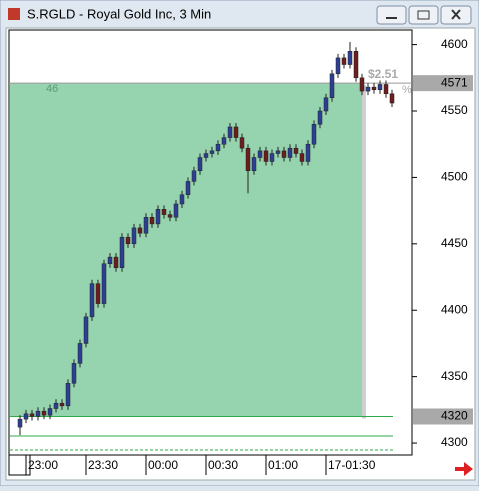 Image resolution: width=479 pixels, height=491 pixels. What do you see at coordinates (454, 376) in the screenshot?
I see `y-tick-label: 4350` at bounding box center [454, 376].